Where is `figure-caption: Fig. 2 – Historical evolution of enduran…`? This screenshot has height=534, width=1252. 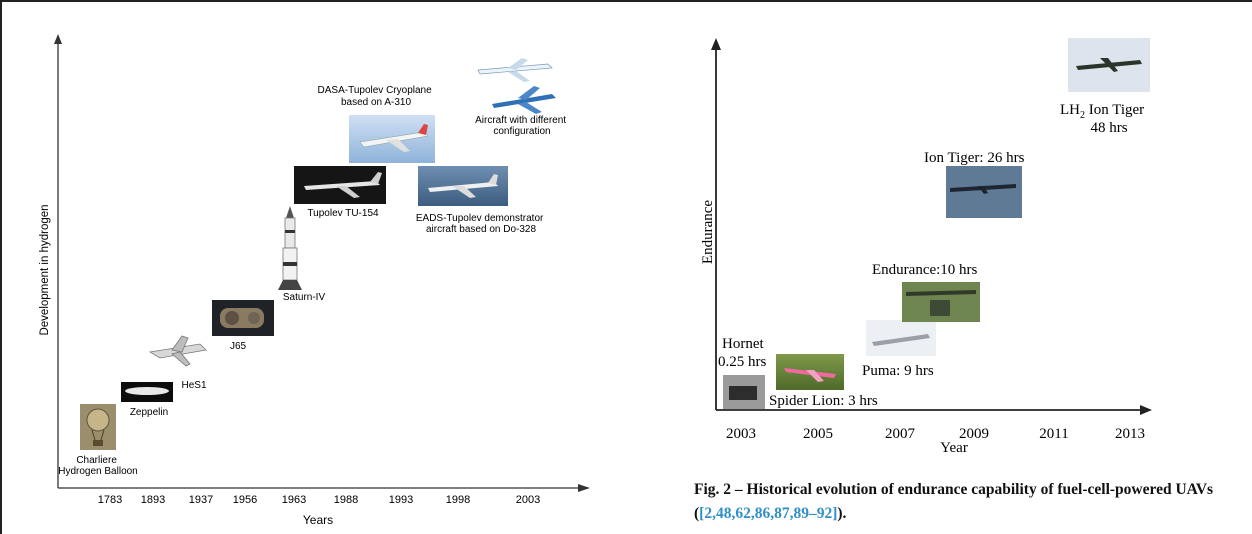
figure-caption: Fig. 2 – Historical evolution of enduran… is located at coordinates (964, 502).